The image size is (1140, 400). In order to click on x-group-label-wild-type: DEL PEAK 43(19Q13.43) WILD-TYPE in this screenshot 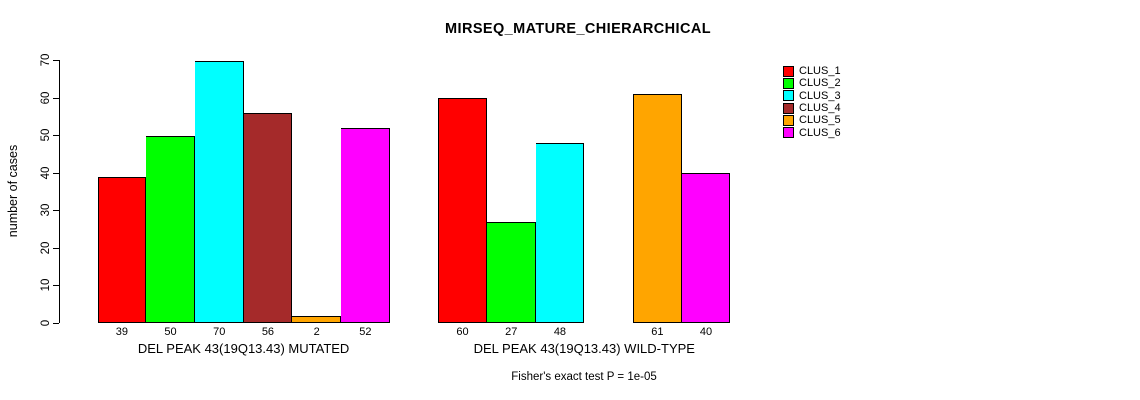, I will do `click(584, 348)`.